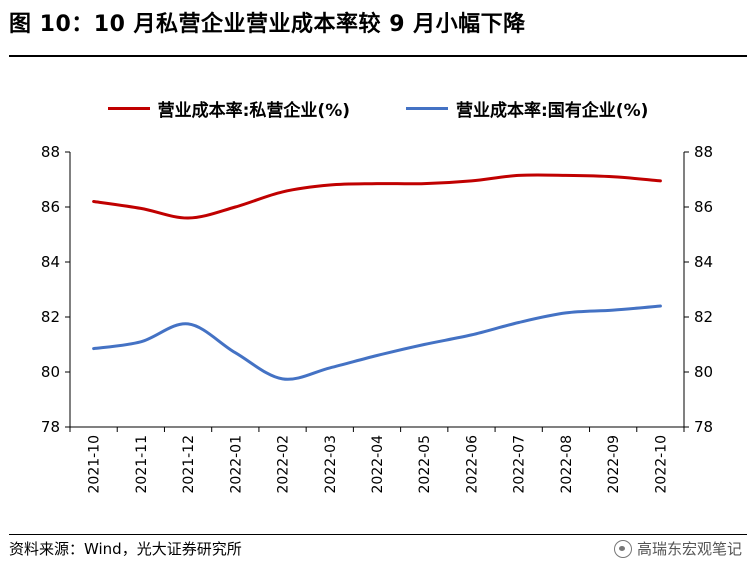 The width and height of the screenshot is (756, 567). What do you see at coordinates (427, 108) in the screenshot?
I see `legend-swatch-state` at bounding box center [427, 108].